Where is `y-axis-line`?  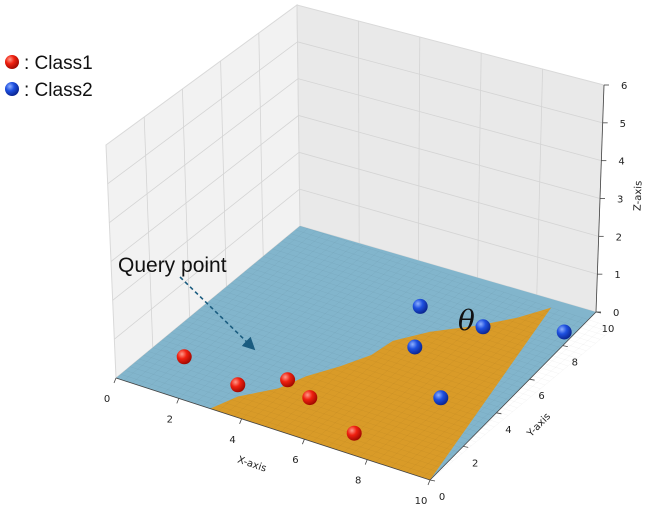
y-axis-line is located at coordinates (513, 396).